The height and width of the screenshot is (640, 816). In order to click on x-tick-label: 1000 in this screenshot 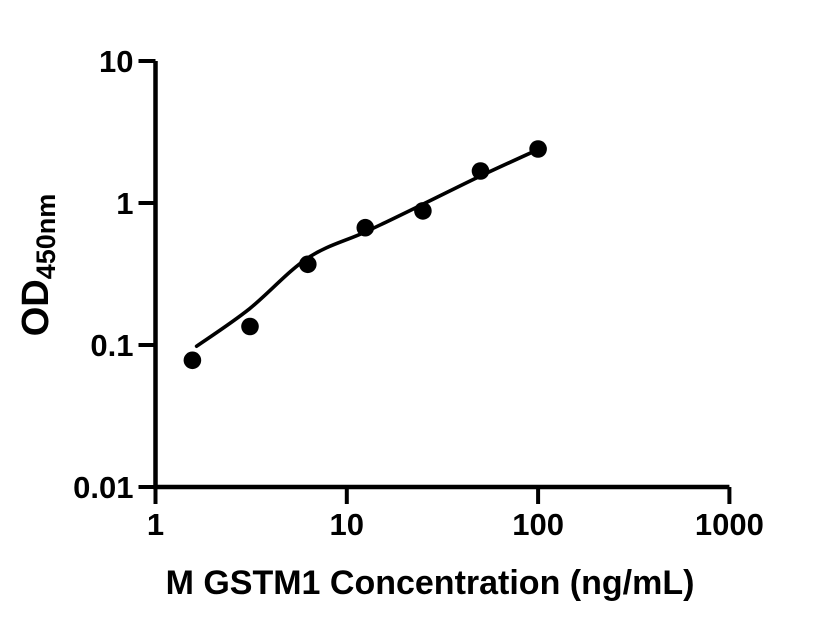, I will do `click(729, 524)`.